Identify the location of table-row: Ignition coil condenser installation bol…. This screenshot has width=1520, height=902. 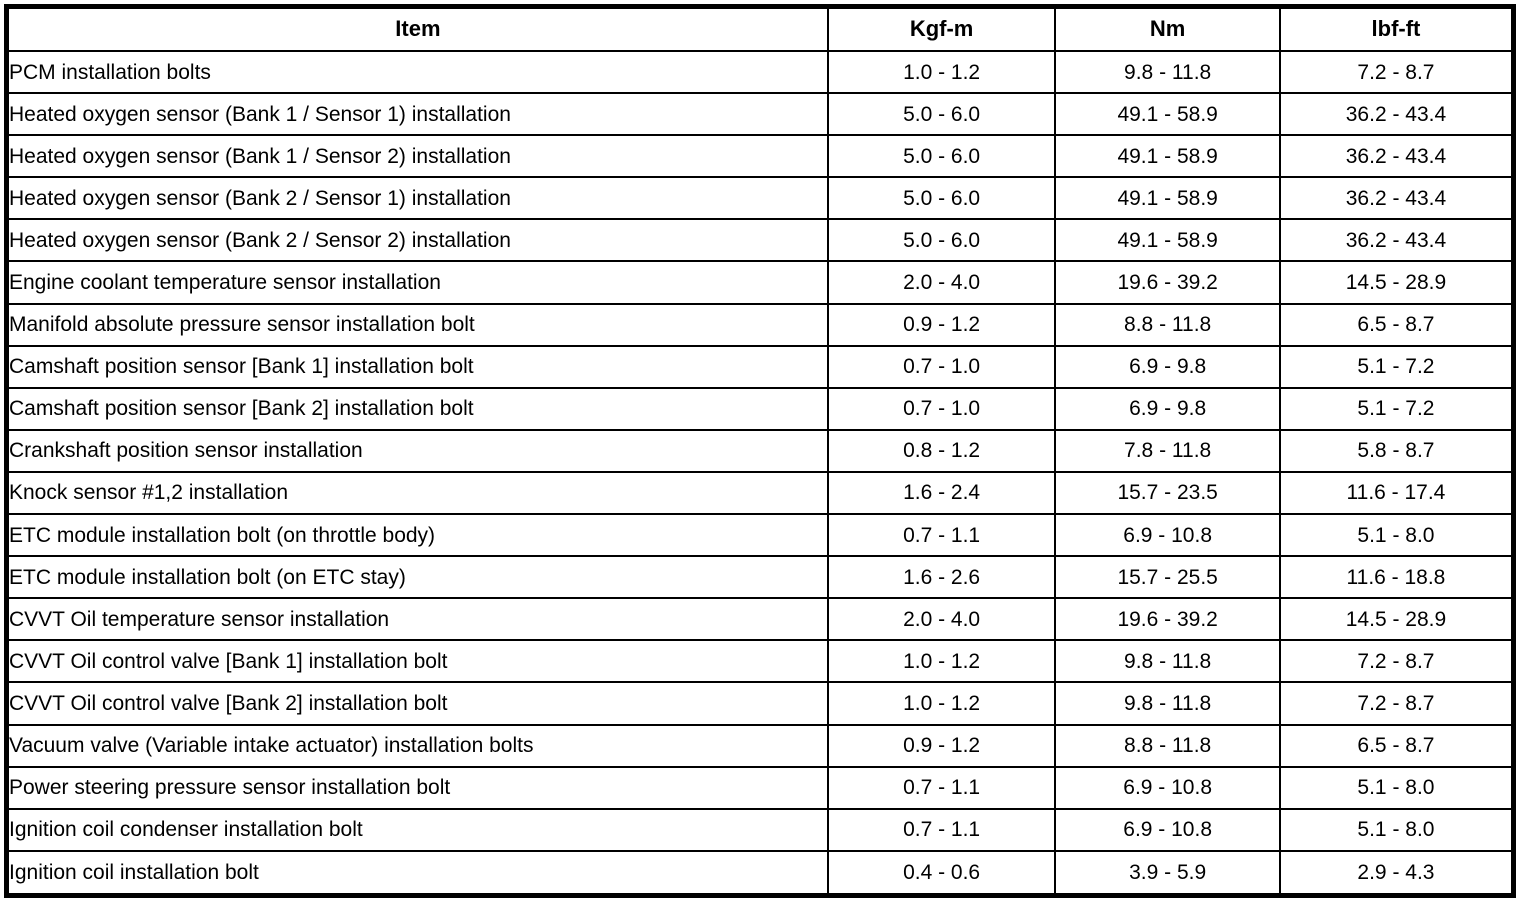
(760, 829).